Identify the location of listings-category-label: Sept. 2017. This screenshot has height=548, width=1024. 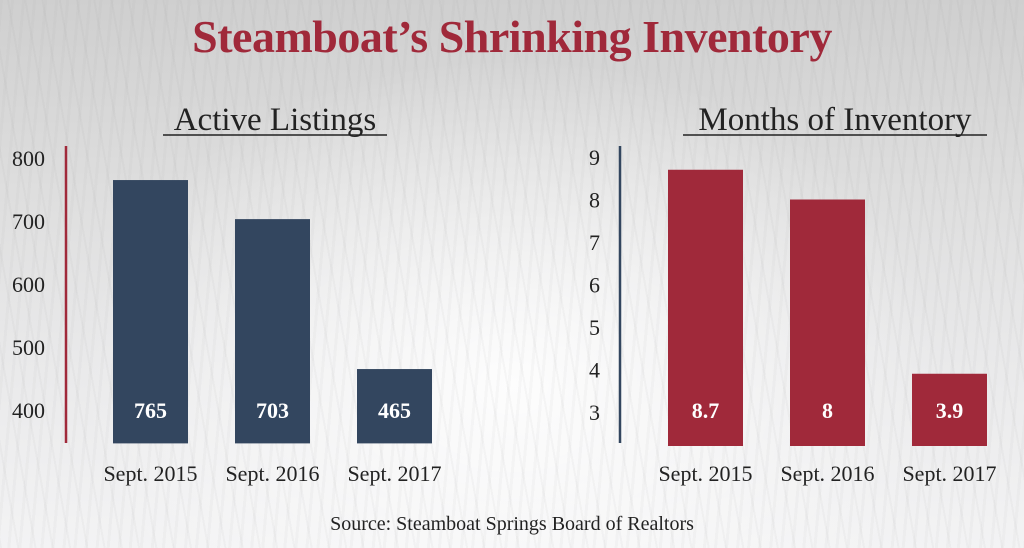
(394, 473).